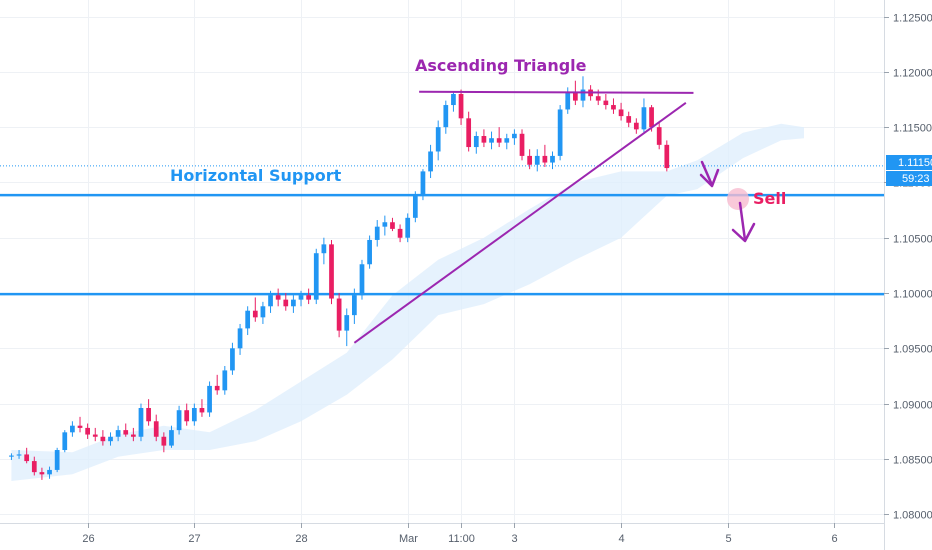  I want to click on sell-annotation, so click(727, 201).